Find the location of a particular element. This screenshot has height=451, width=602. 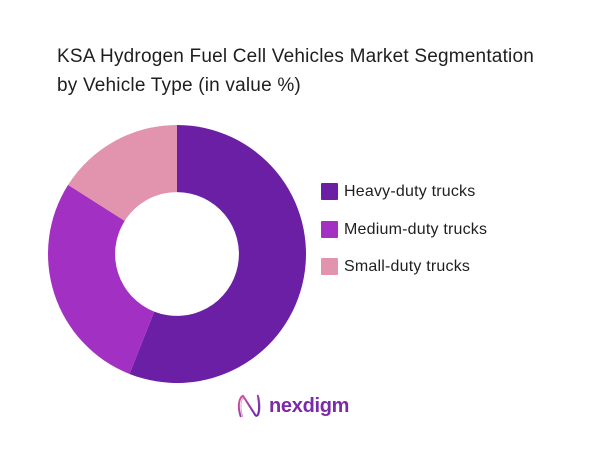

legend-swatch-heavy-duty is located at coordinates (329, 191).